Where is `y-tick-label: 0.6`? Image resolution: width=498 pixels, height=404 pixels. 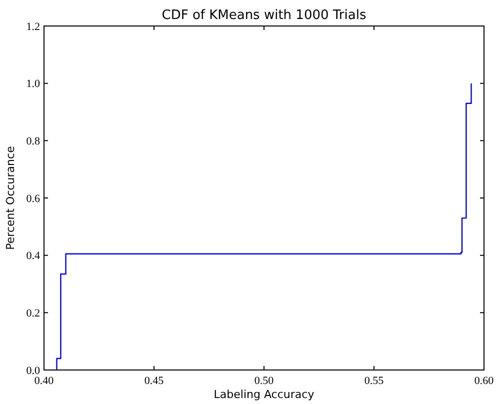 y-tick-label: 0.6 is located at coordinates (33, 198).